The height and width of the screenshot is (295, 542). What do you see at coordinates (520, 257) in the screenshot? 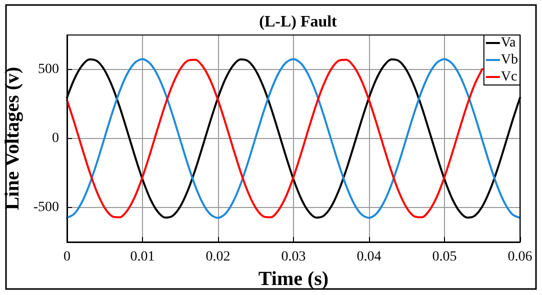
I see `x-tick-label: 0.06` at bounding box center [520, 257].